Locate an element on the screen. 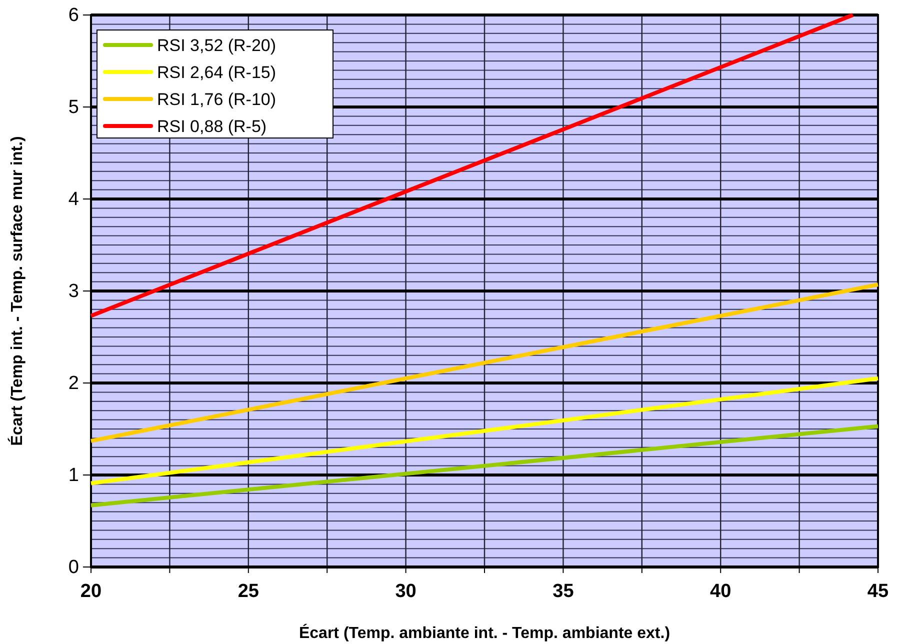 The height and width of the screenshot is (644, 897). x-tick-label: 25 is located at coordinates (249, 591).